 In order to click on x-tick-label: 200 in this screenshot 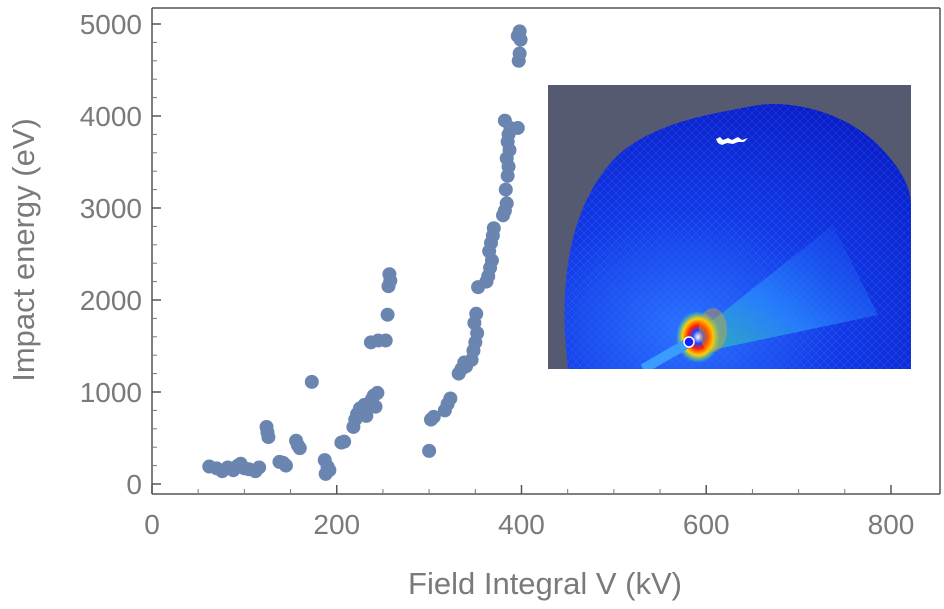, I will do `click(336, 524)`.